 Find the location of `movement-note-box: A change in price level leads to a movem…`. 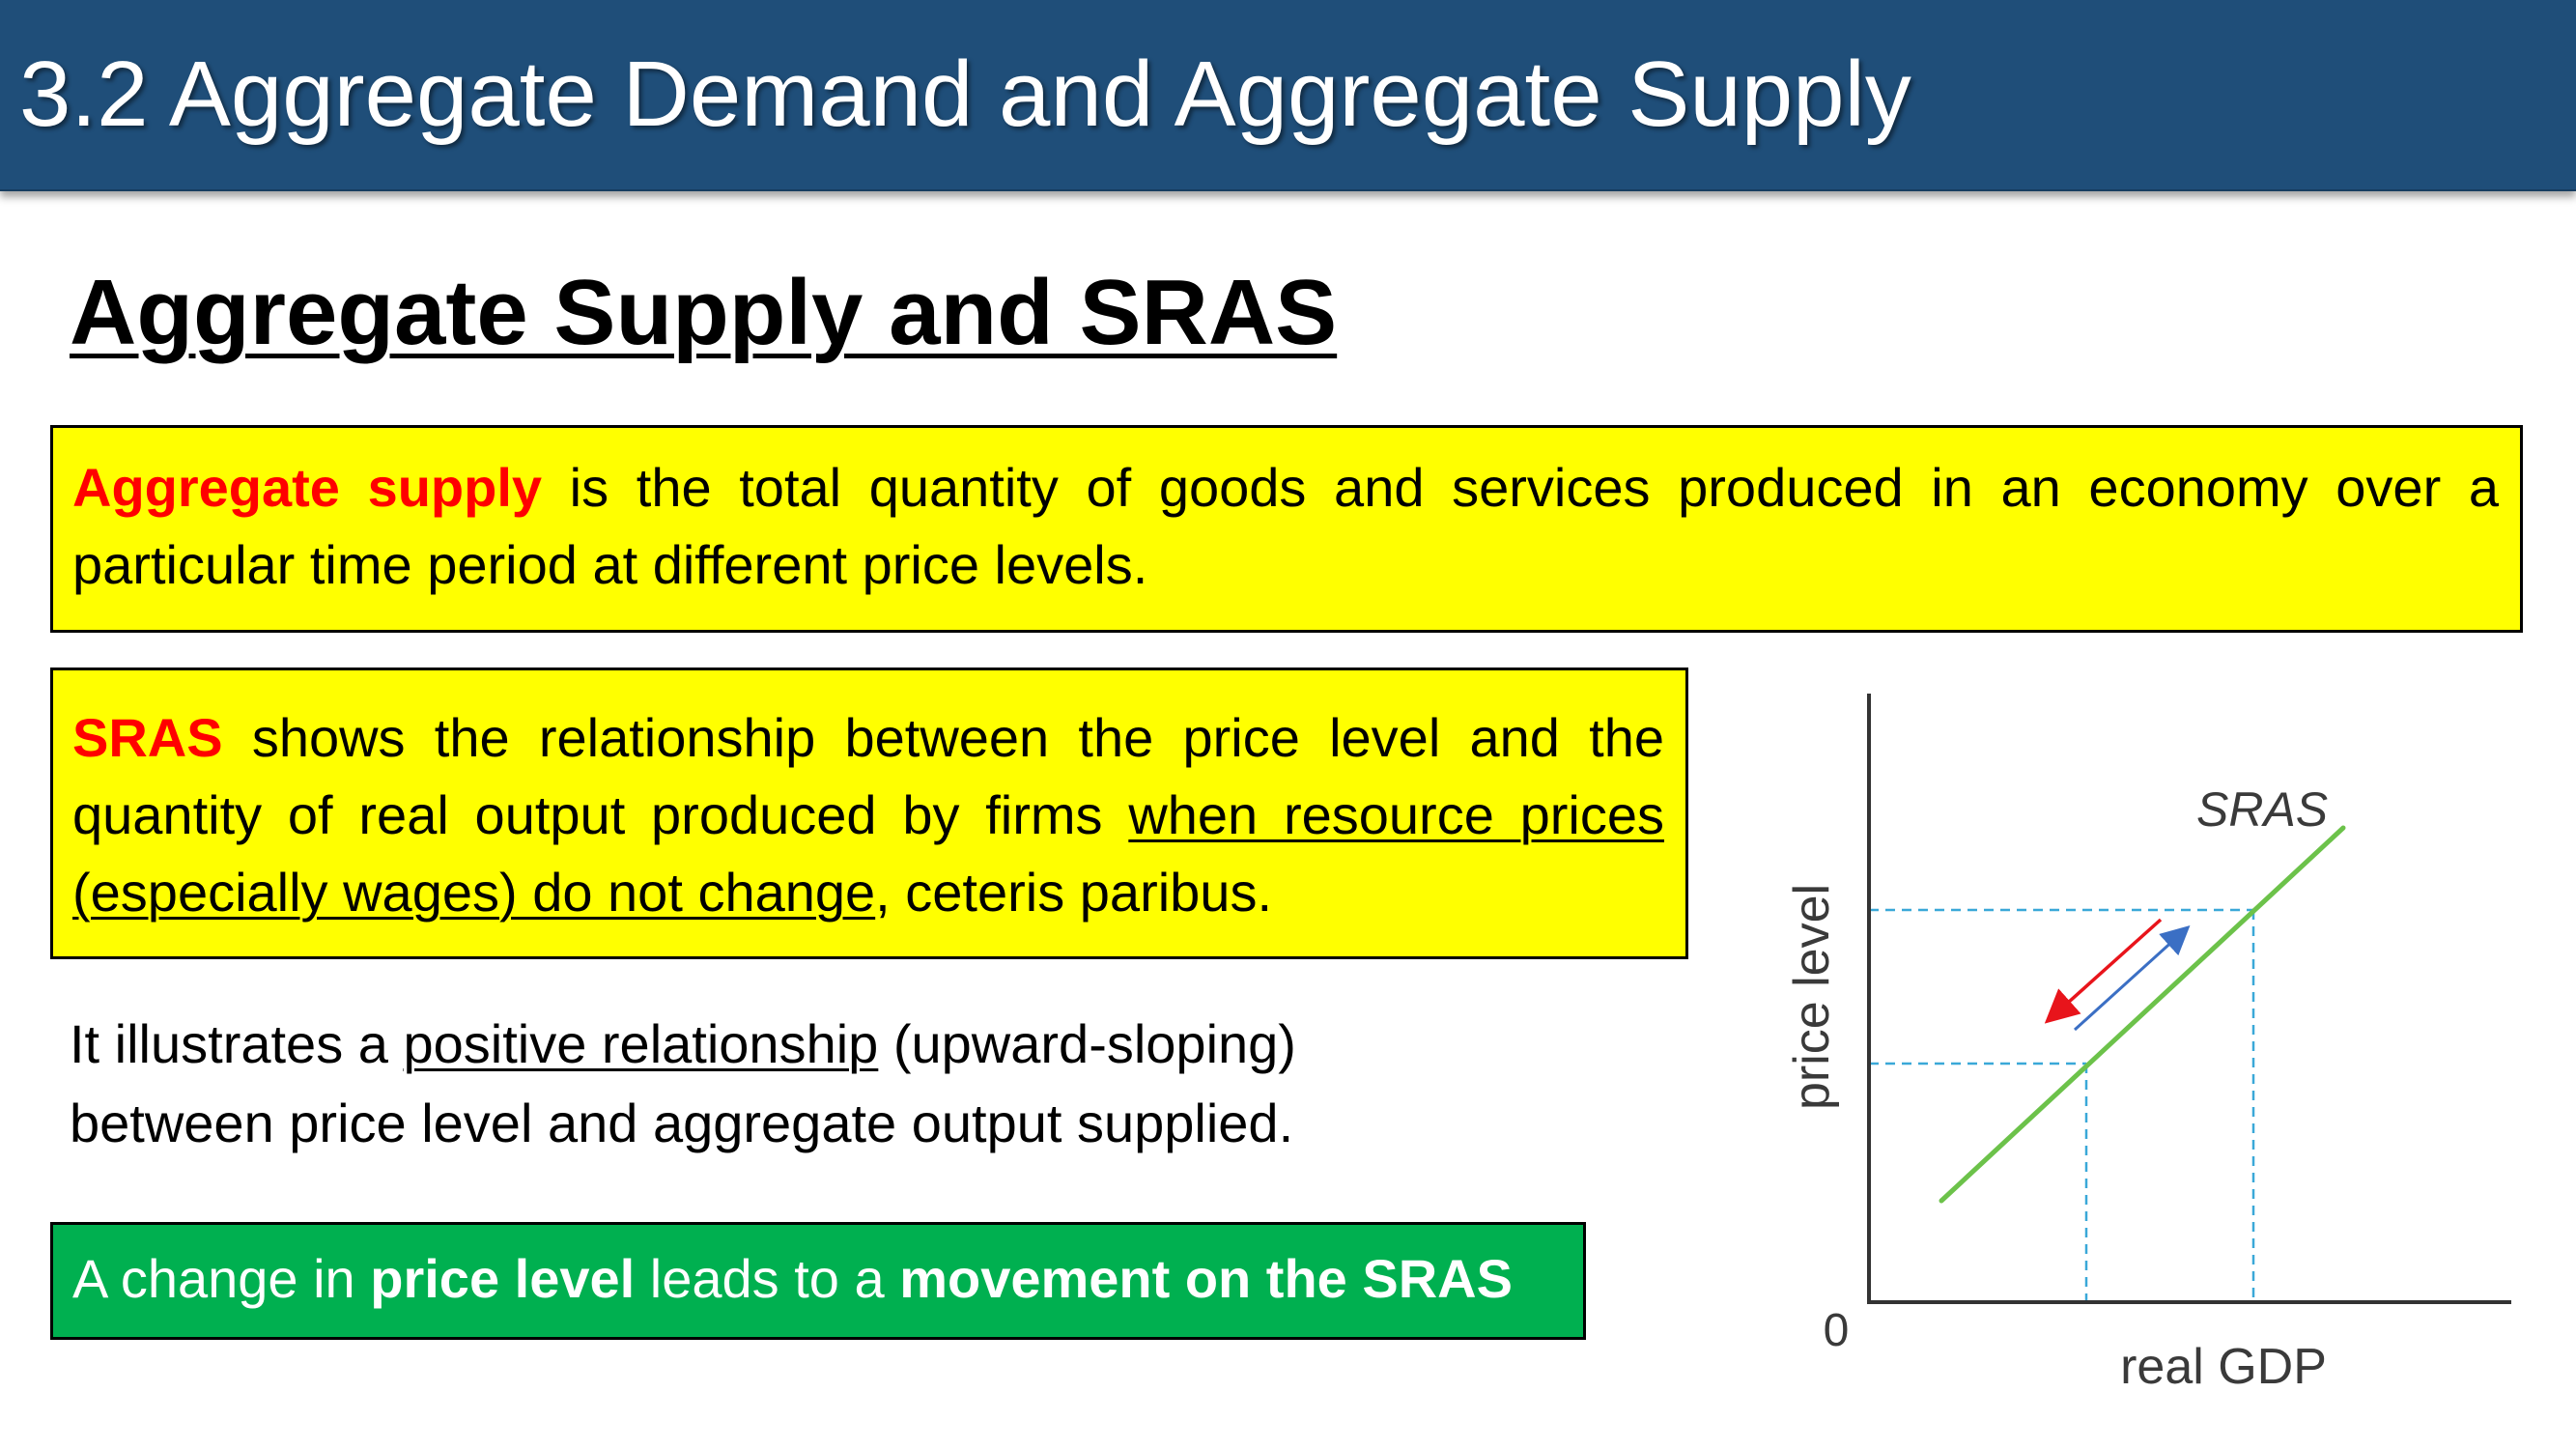

movement-note-box: A change in price level leads to a movem… is located at coordinates (818, 1281).